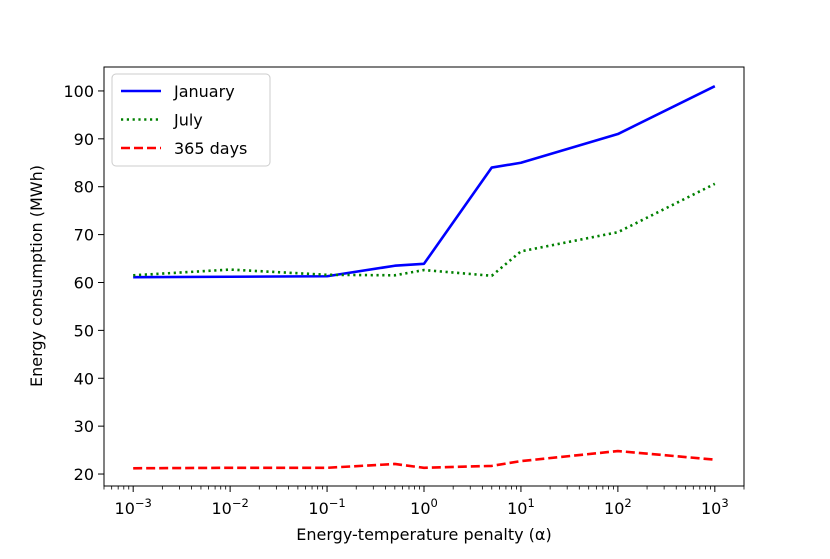 This screenshot has width=830, height=559. Describe the element at coordinates (84, 474) in the screenshot. I see `y-tick-label: 20` at that location.